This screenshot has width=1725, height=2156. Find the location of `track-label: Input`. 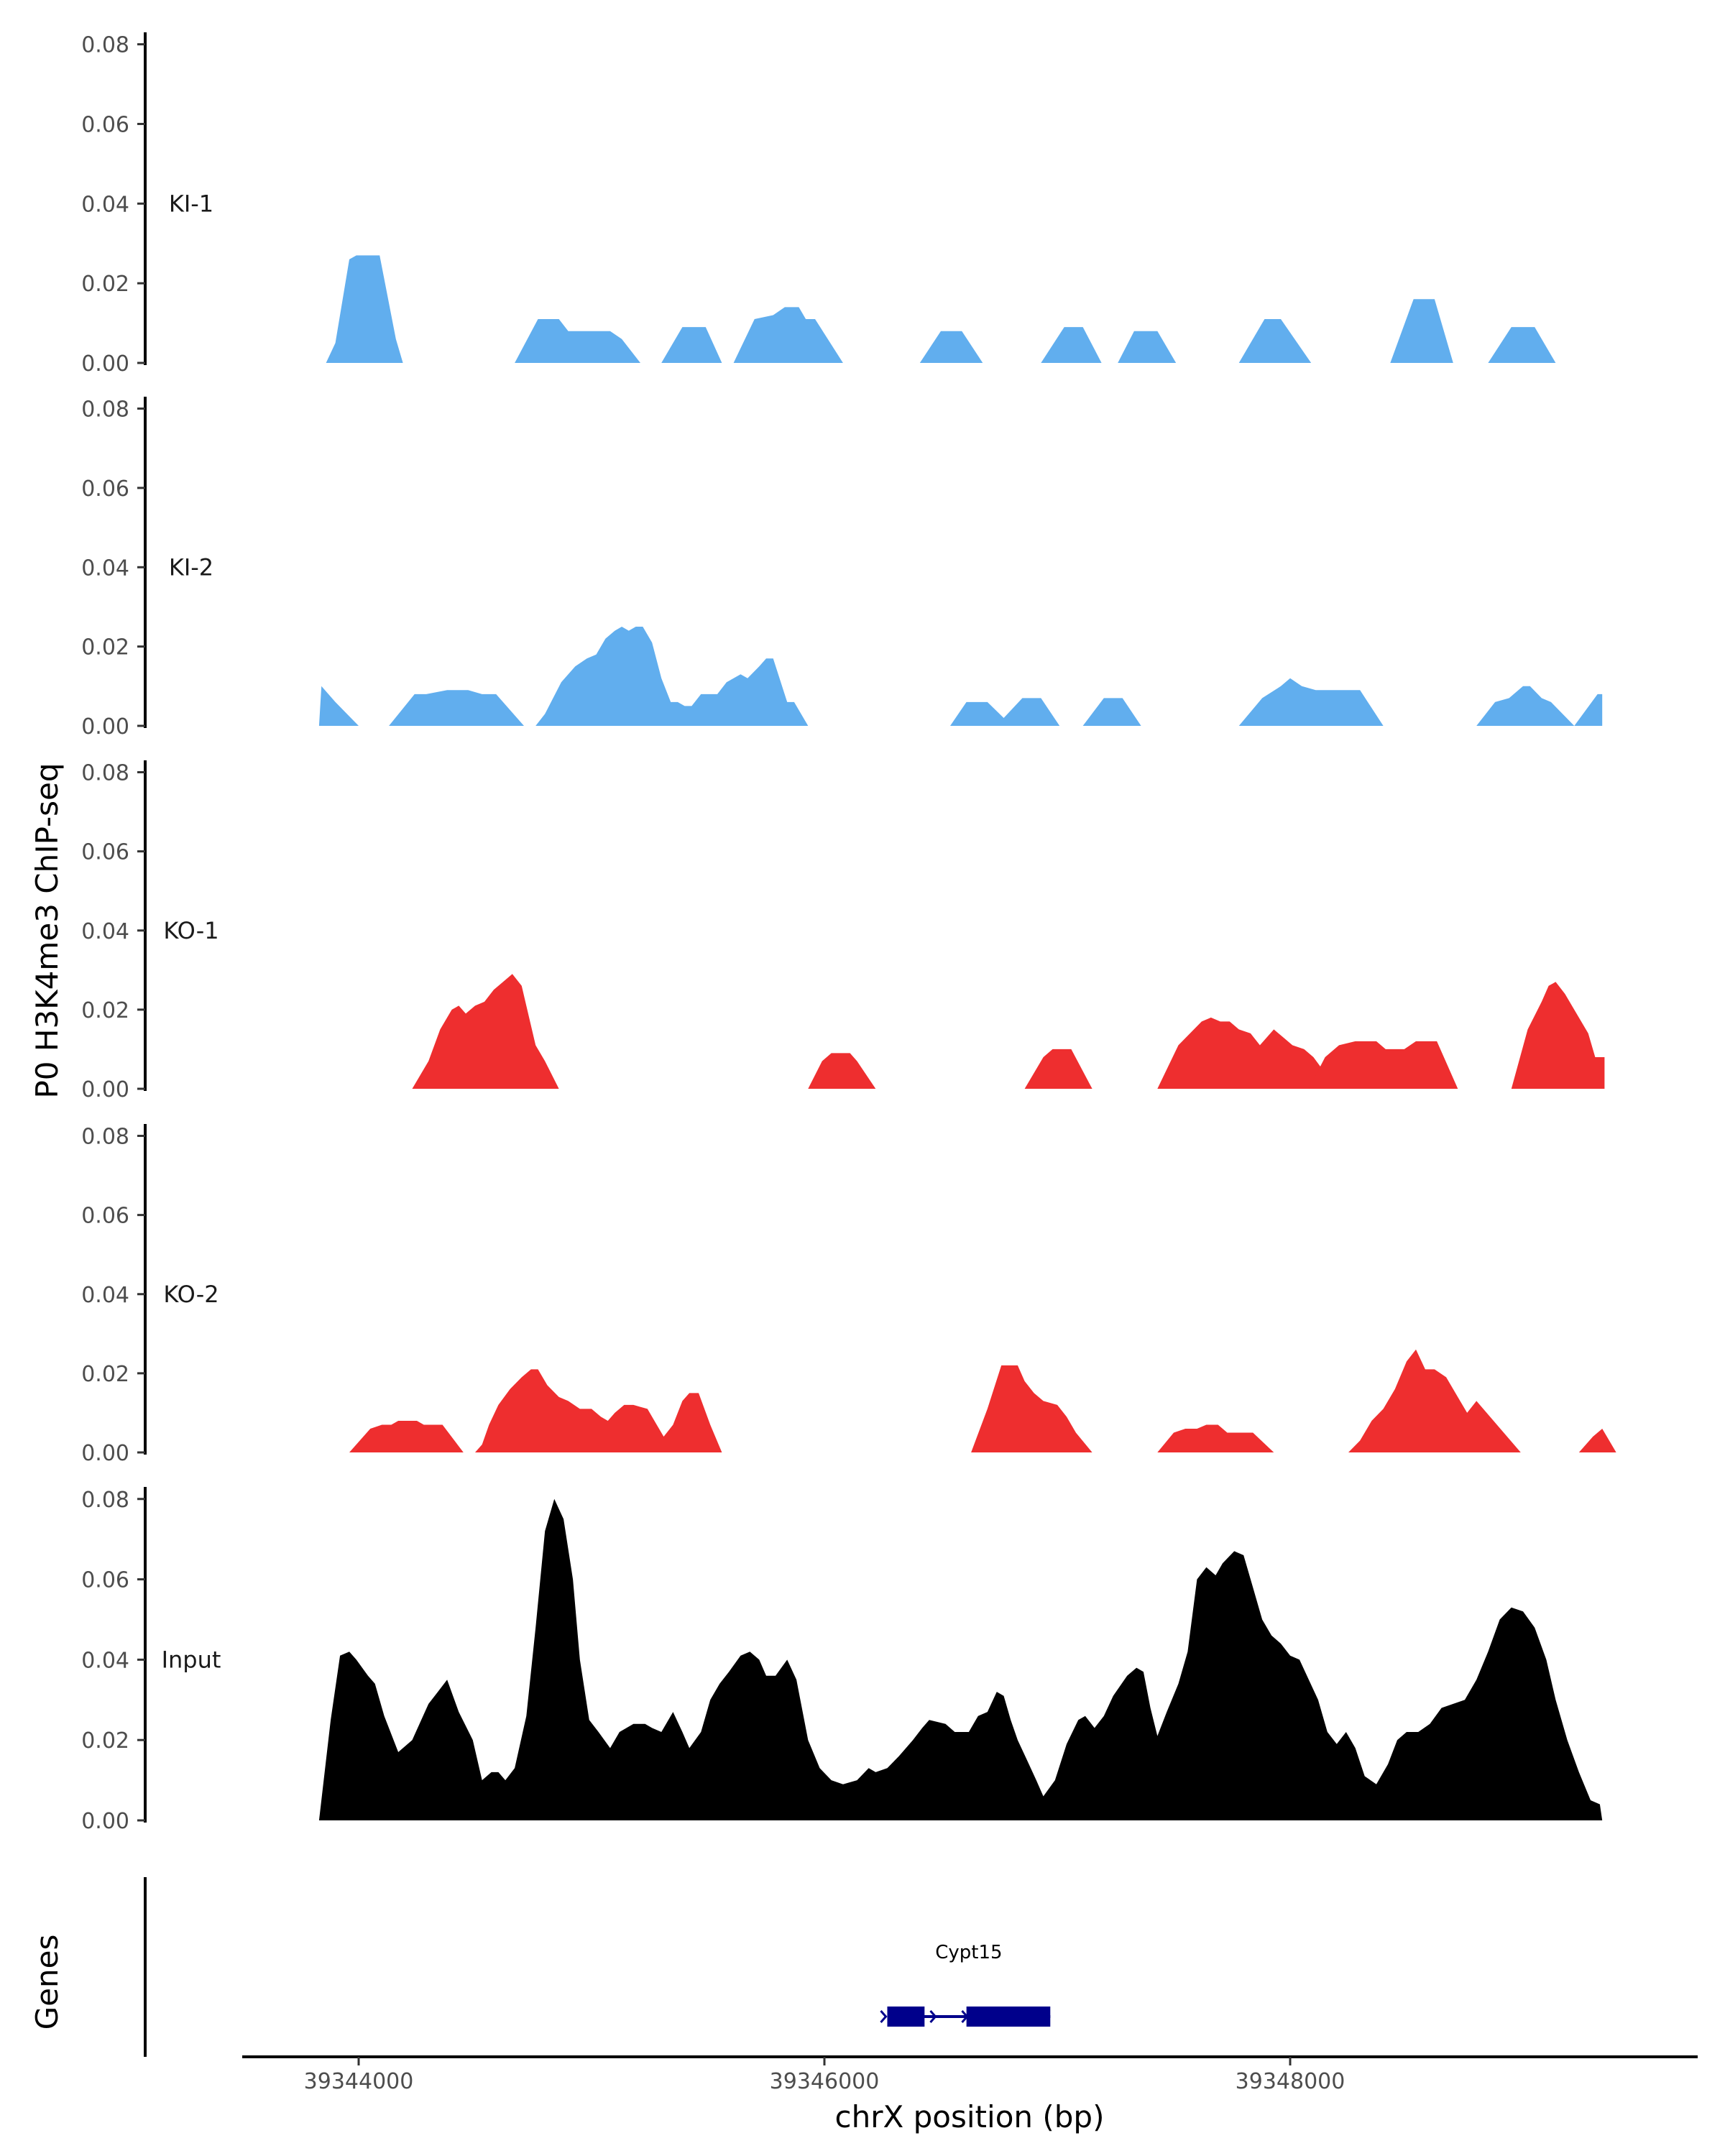

track-label: Input is located at coordinates (191, 1659).